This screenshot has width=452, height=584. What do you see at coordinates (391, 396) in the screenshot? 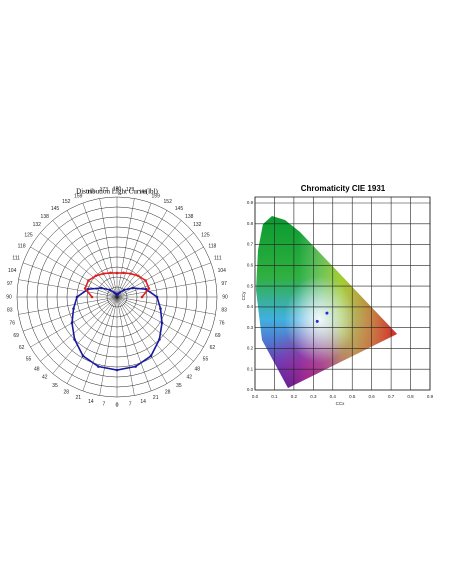
I see `x-tick-label: 0.7` at bounding box center [391, 396].